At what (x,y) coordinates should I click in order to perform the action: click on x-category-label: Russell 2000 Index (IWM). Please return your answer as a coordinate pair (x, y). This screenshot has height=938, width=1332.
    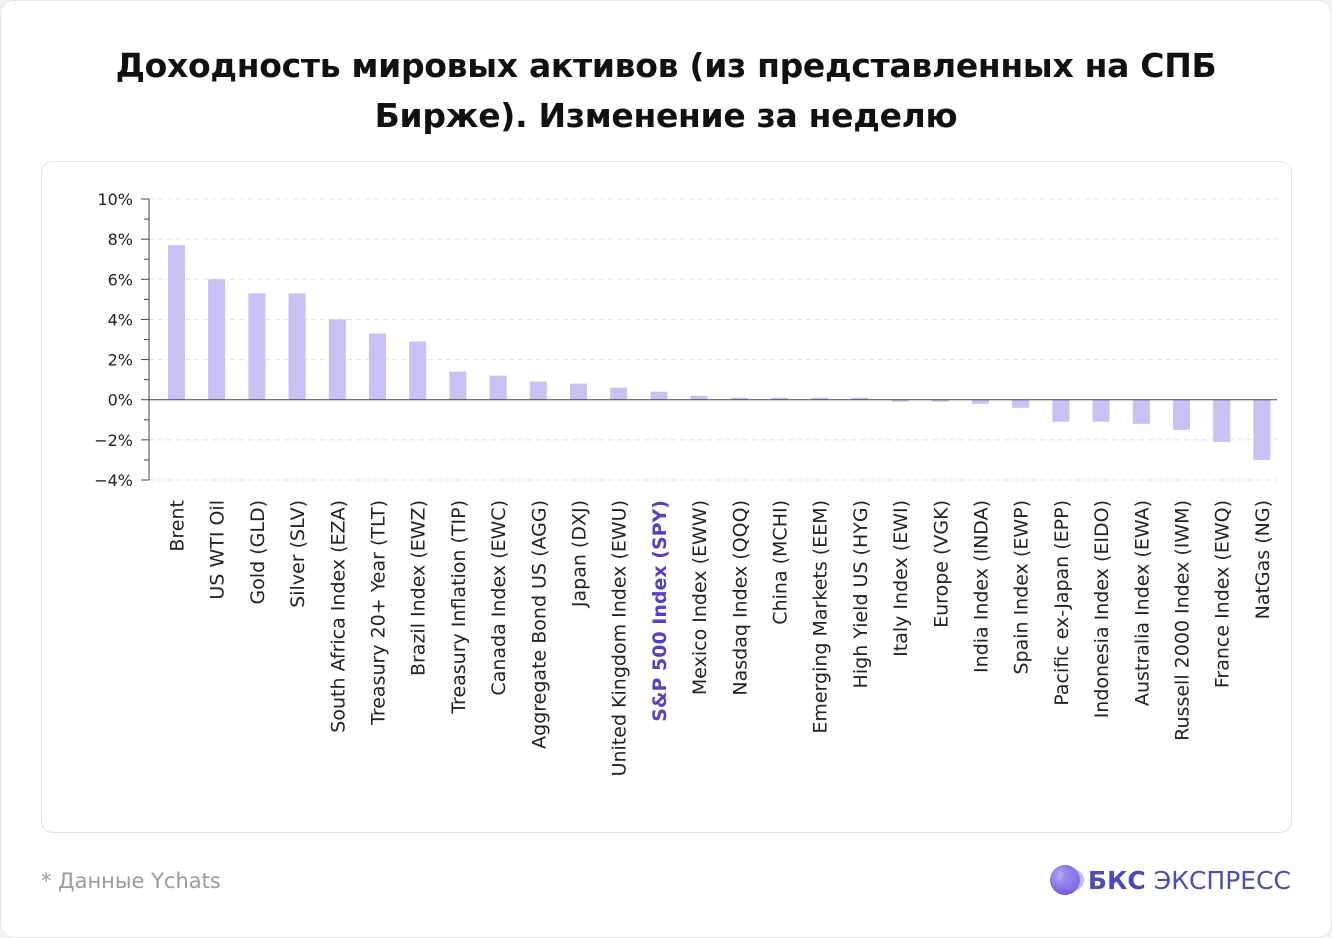
    Looking at the image, I should click on (1183, 620).